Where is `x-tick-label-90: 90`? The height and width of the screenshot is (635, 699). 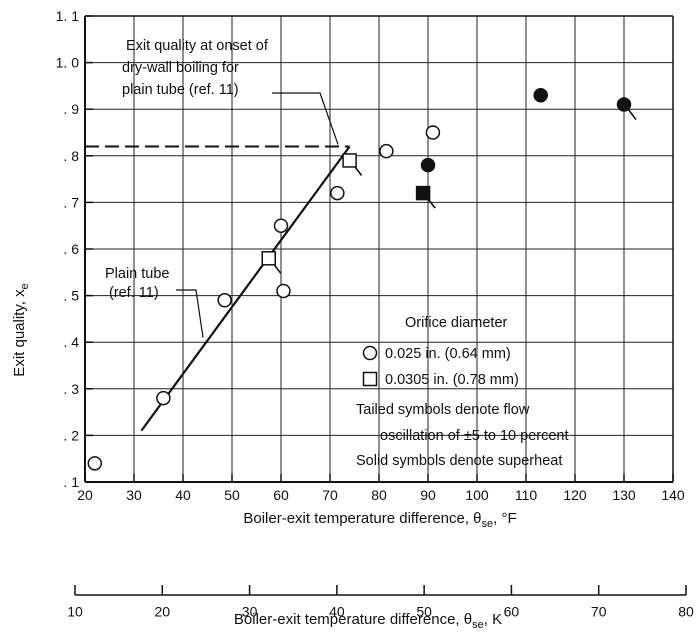
x-tick-label-90: 90 is located at coordinates (428, 495).